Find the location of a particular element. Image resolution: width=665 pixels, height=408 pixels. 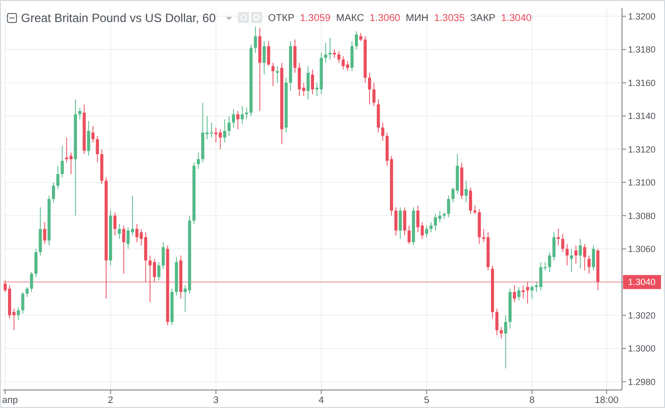

x-tick-label: 5 is located at coordinates (427, 400).